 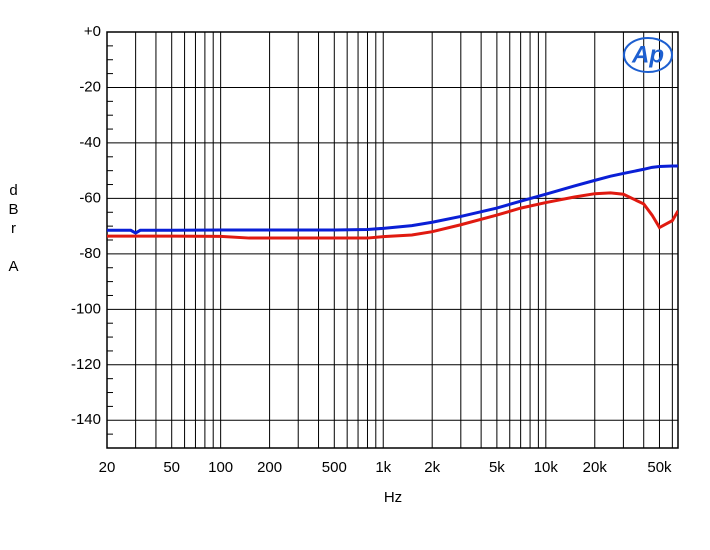 What do you see at coordinates (107, 467) in the screenshot?
I see `x-tick-label: 20` at bounding box center [107, 467].